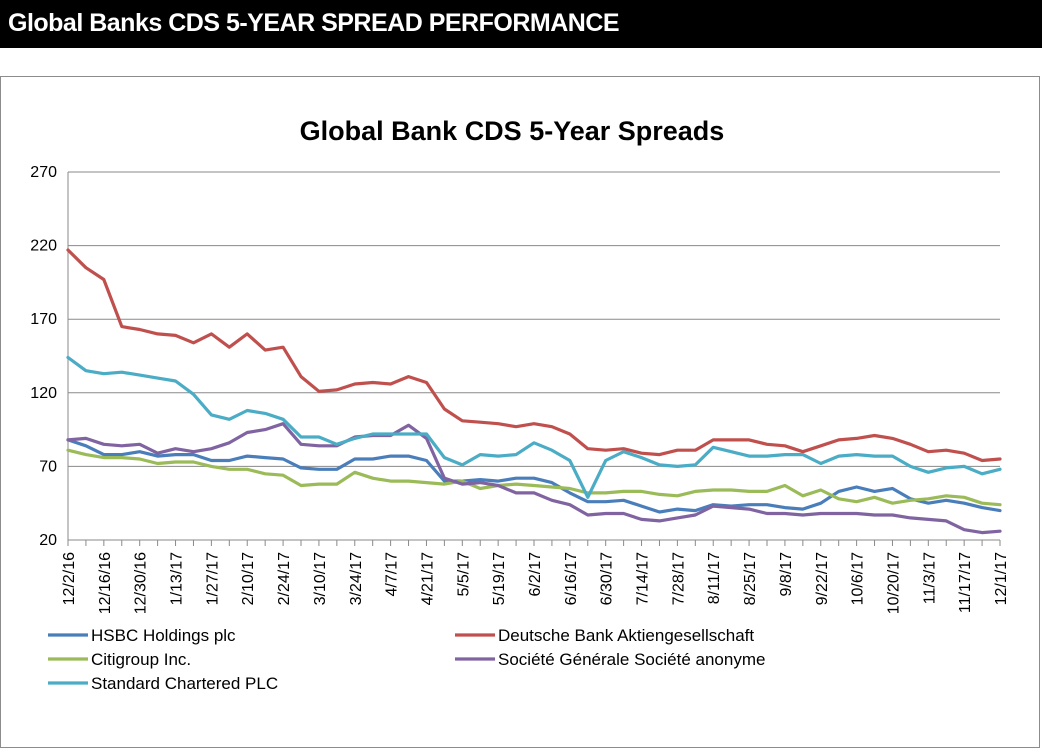 The height and width of the screenshot is (750, 1042). Describe the element at coordinates (48, 466) in the screenshot. I see `y-tick-label: 70` at that location.